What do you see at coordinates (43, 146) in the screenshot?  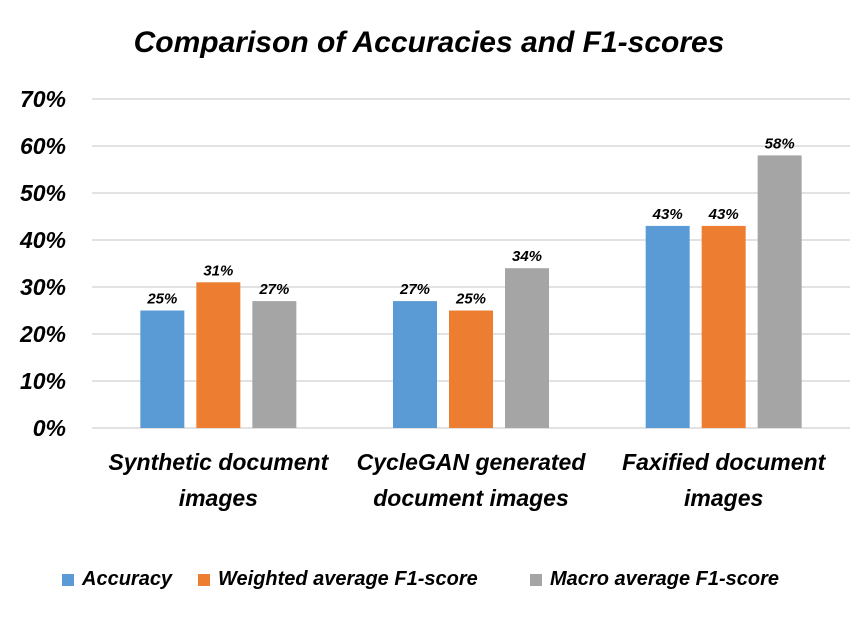 I see `y-tick-label: 60%` at bounding box center [43, 146].